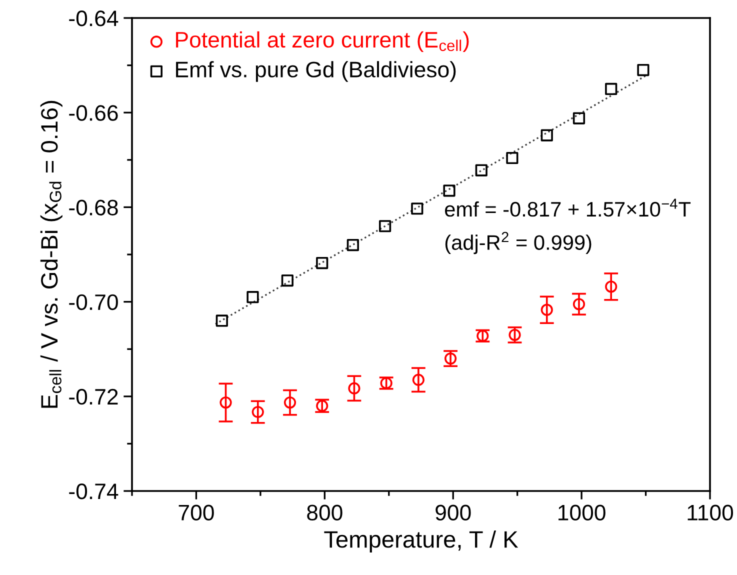  Describe the element at coordinates (93, 396) in the screenshot. I see `y-tick-label: -0.72` at that location.